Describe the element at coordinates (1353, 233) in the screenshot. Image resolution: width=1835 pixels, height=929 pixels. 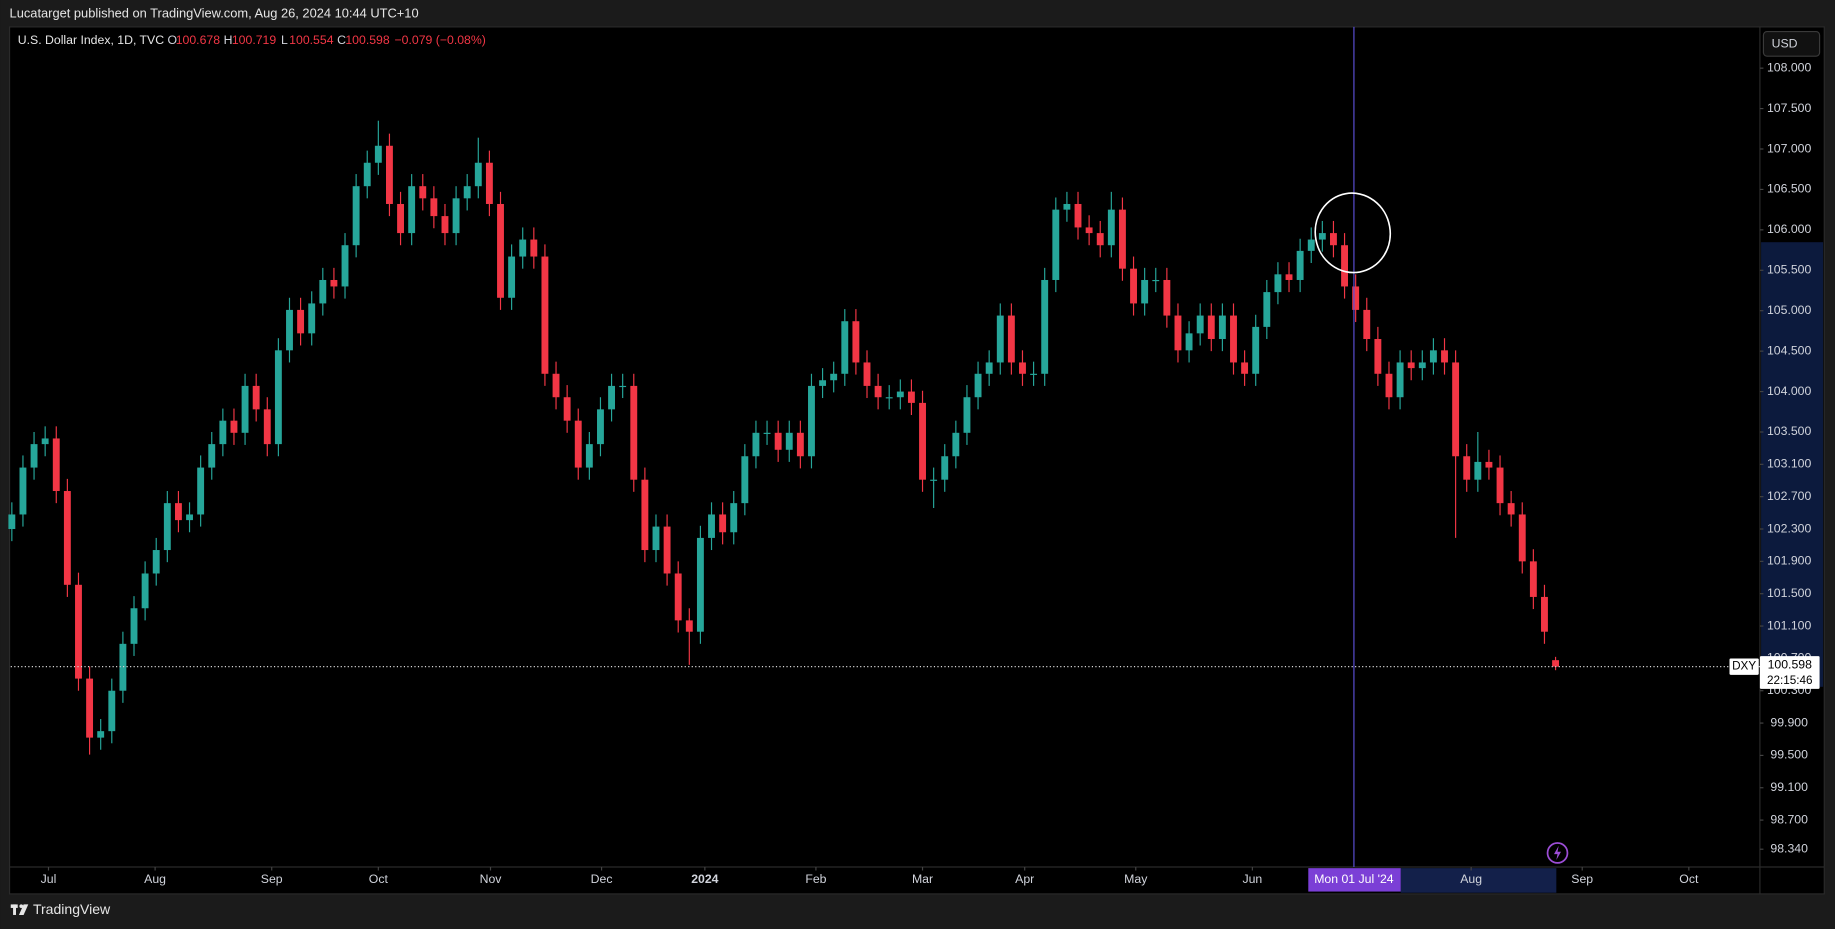
I see `circle-drawing` at that location.